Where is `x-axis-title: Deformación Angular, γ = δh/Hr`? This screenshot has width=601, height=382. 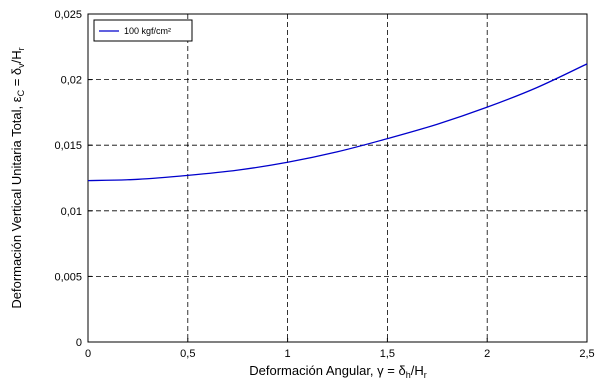 x-axis-title: Deformación Angular, γ = δh/Hr is located at coordinates (337, 371).